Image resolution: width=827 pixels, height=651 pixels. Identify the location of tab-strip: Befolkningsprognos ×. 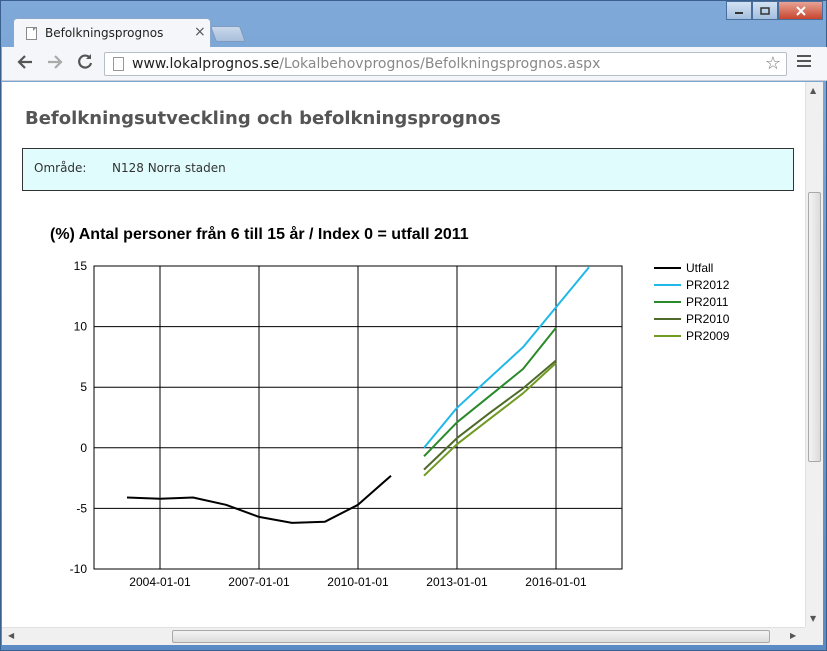
(414, 24).